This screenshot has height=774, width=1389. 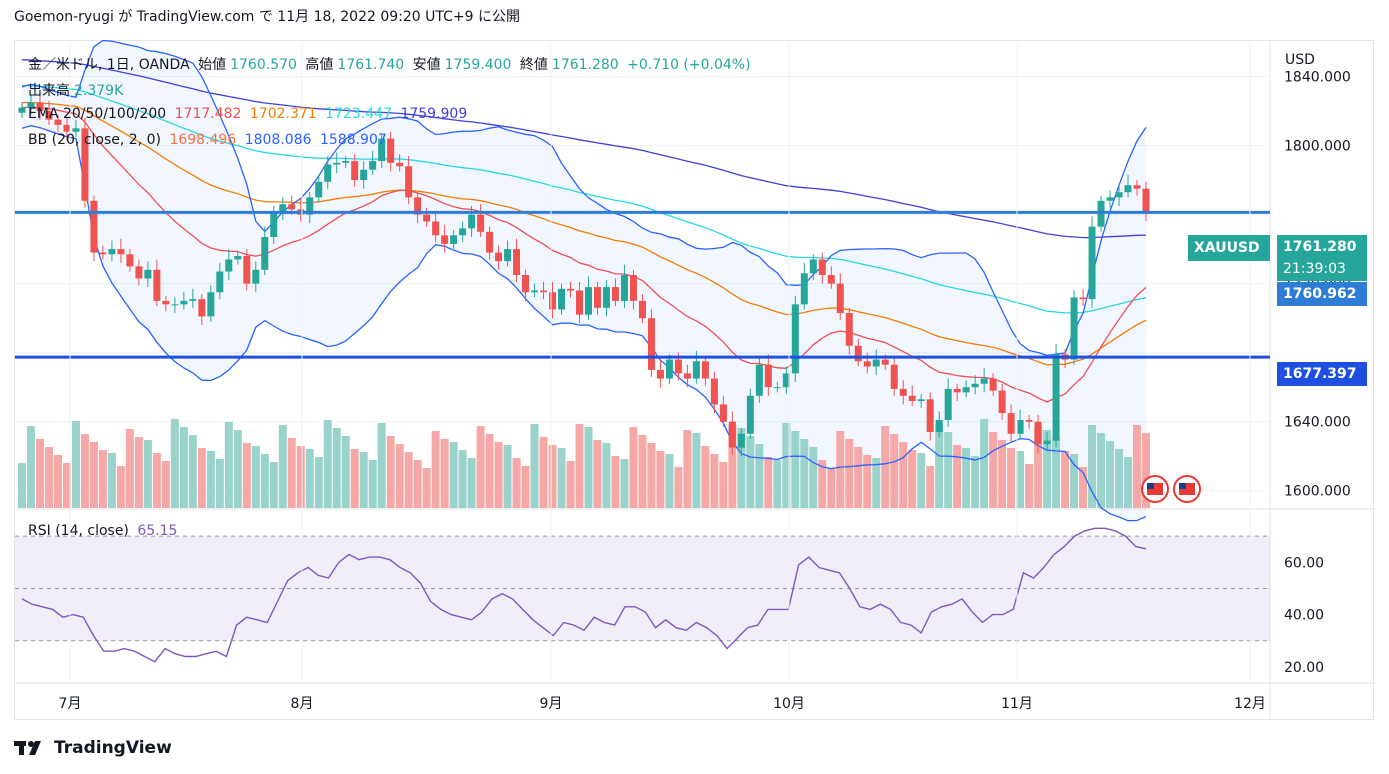 What do you see at coordinates (1017, 704) in the screenshot?
I see `time-label: 11月` at bounding box center [1017, 704].